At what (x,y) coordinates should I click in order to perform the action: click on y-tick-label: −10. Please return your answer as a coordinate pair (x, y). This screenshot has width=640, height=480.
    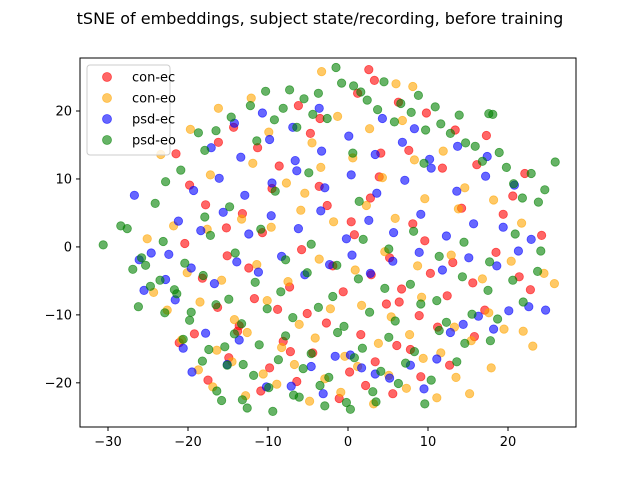
    Looking at the image, I should click on (58, 315).